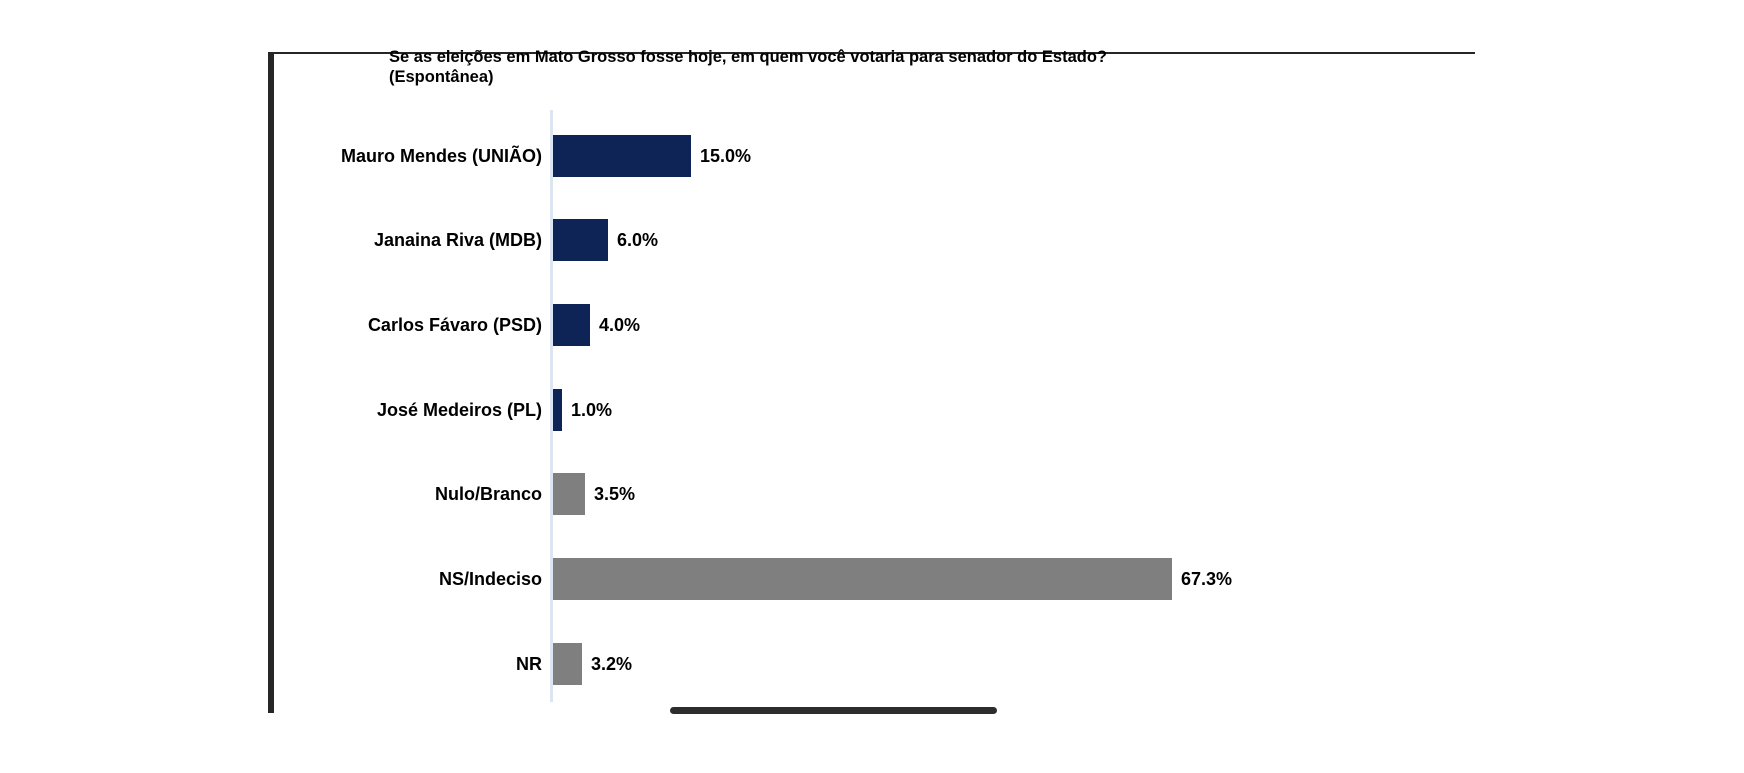  What do you see at coordinates (441, 155) in the screenshot?
I see `category-label: Mauro Mendes (UNIÃO)` at bounding box center [441, 155].